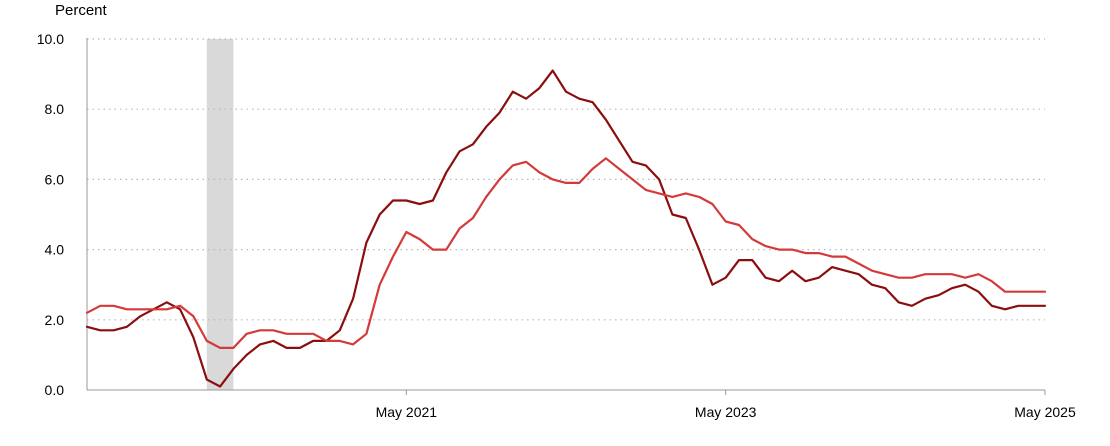 Image resolution: width=1110 pixels, height=446 pixels. I want to click on x-tick-labels: May 2021 May 2023 May 2025, so click(726, 412).